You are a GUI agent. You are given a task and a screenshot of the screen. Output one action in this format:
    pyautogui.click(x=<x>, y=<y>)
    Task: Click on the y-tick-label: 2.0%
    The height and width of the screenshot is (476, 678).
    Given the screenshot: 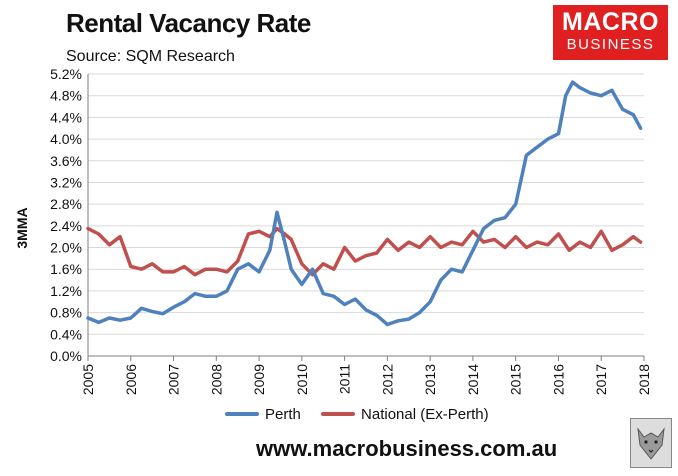 What is the action you would take?
    pyautogui.click(x=66, y=248)
    